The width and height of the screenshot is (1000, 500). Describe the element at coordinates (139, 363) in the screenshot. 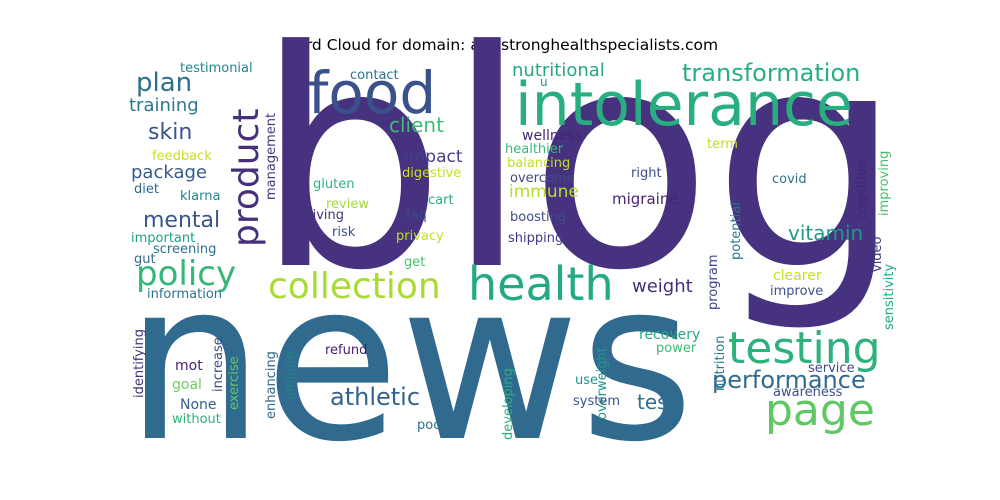

I see `word-identifying: identifying` at that location.